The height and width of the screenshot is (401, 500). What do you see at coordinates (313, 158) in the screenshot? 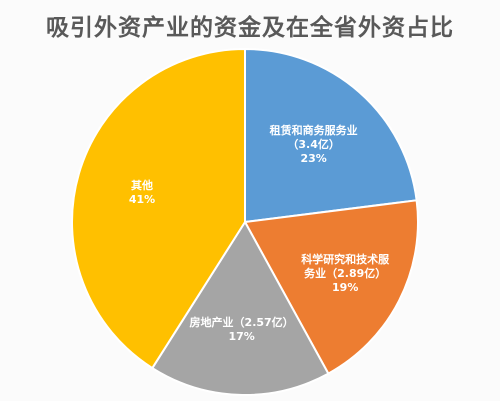
I see `slice-label-1-line-3: 23%` at bounding box center [313, 158].